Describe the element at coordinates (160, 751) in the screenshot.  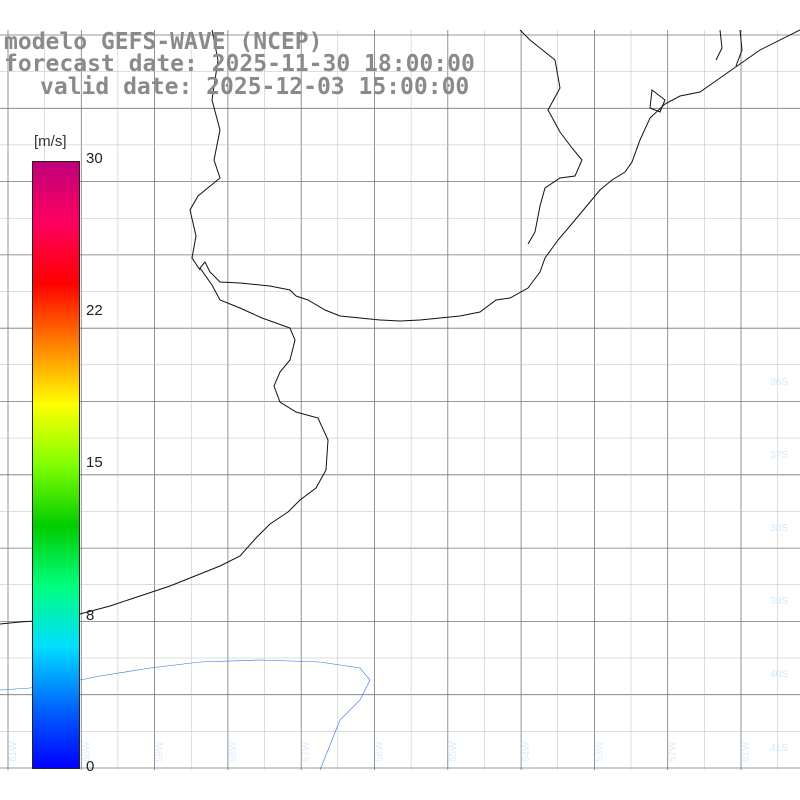
I see `lon-label: 59W` at that location.